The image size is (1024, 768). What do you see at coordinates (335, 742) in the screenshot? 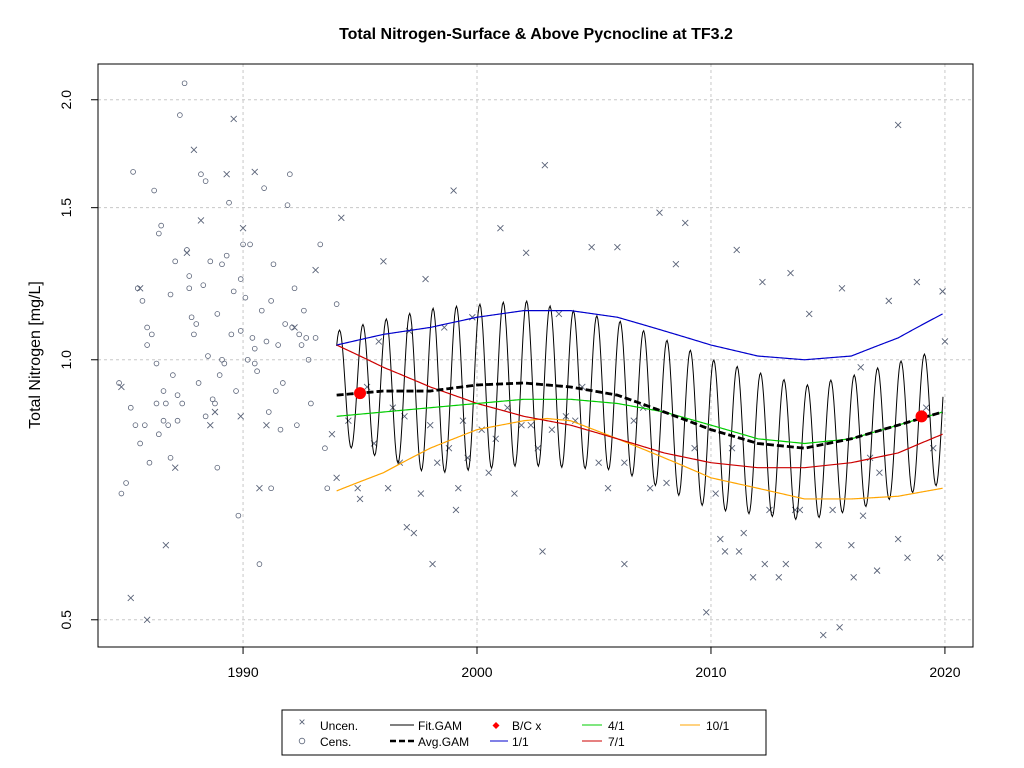
I see `legend-cens-label: Cens.` at bounding box center [335, 742].